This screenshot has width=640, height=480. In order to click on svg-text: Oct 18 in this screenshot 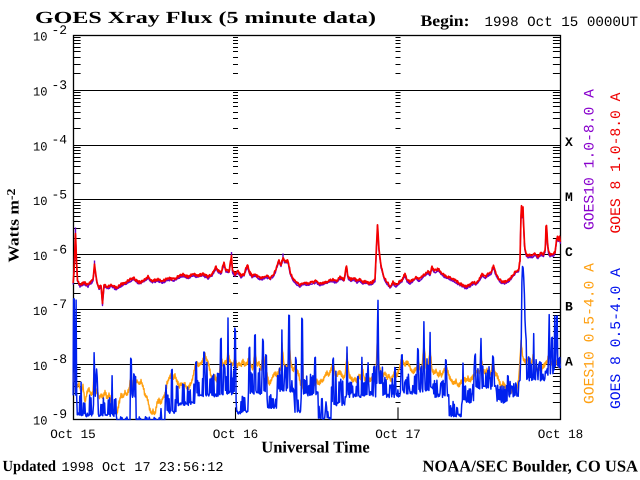, I will do `click(561, 434)`.